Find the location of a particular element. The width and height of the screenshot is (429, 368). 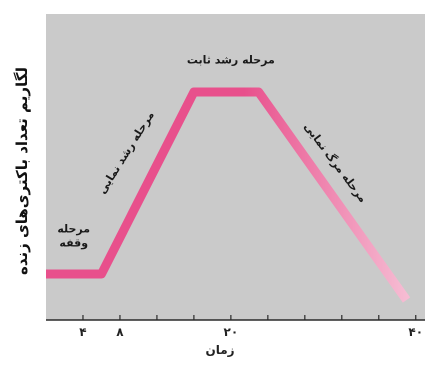

x-tick-label: ۲۰ is located at coordinates (231, 332).